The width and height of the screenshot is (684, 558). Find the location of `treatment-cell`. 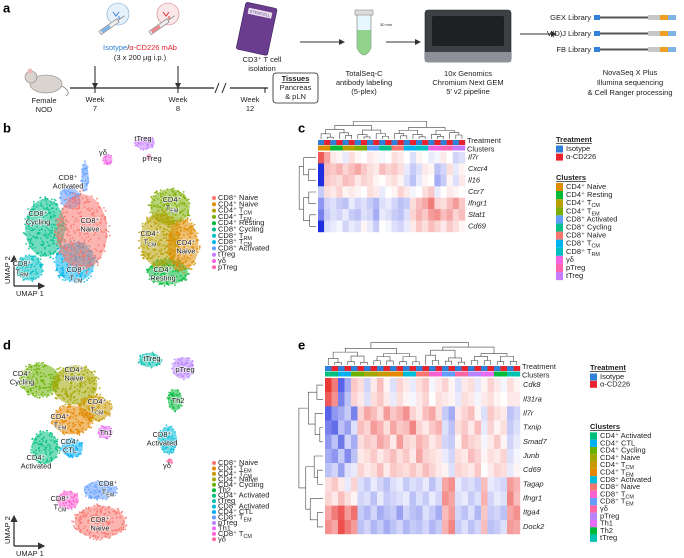

treatment-cell is located at coordinates (382, 142).